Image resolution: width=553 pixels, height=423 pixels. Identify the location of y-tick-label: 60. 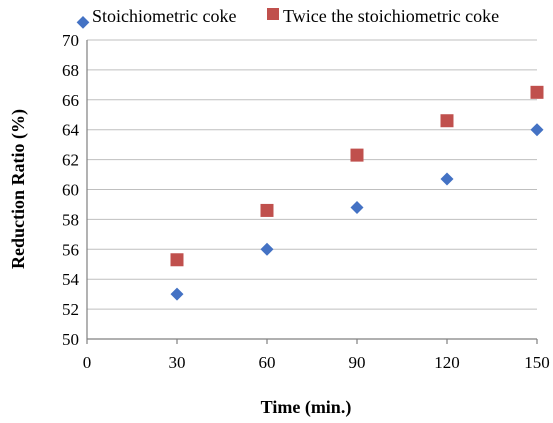
(70, 190).